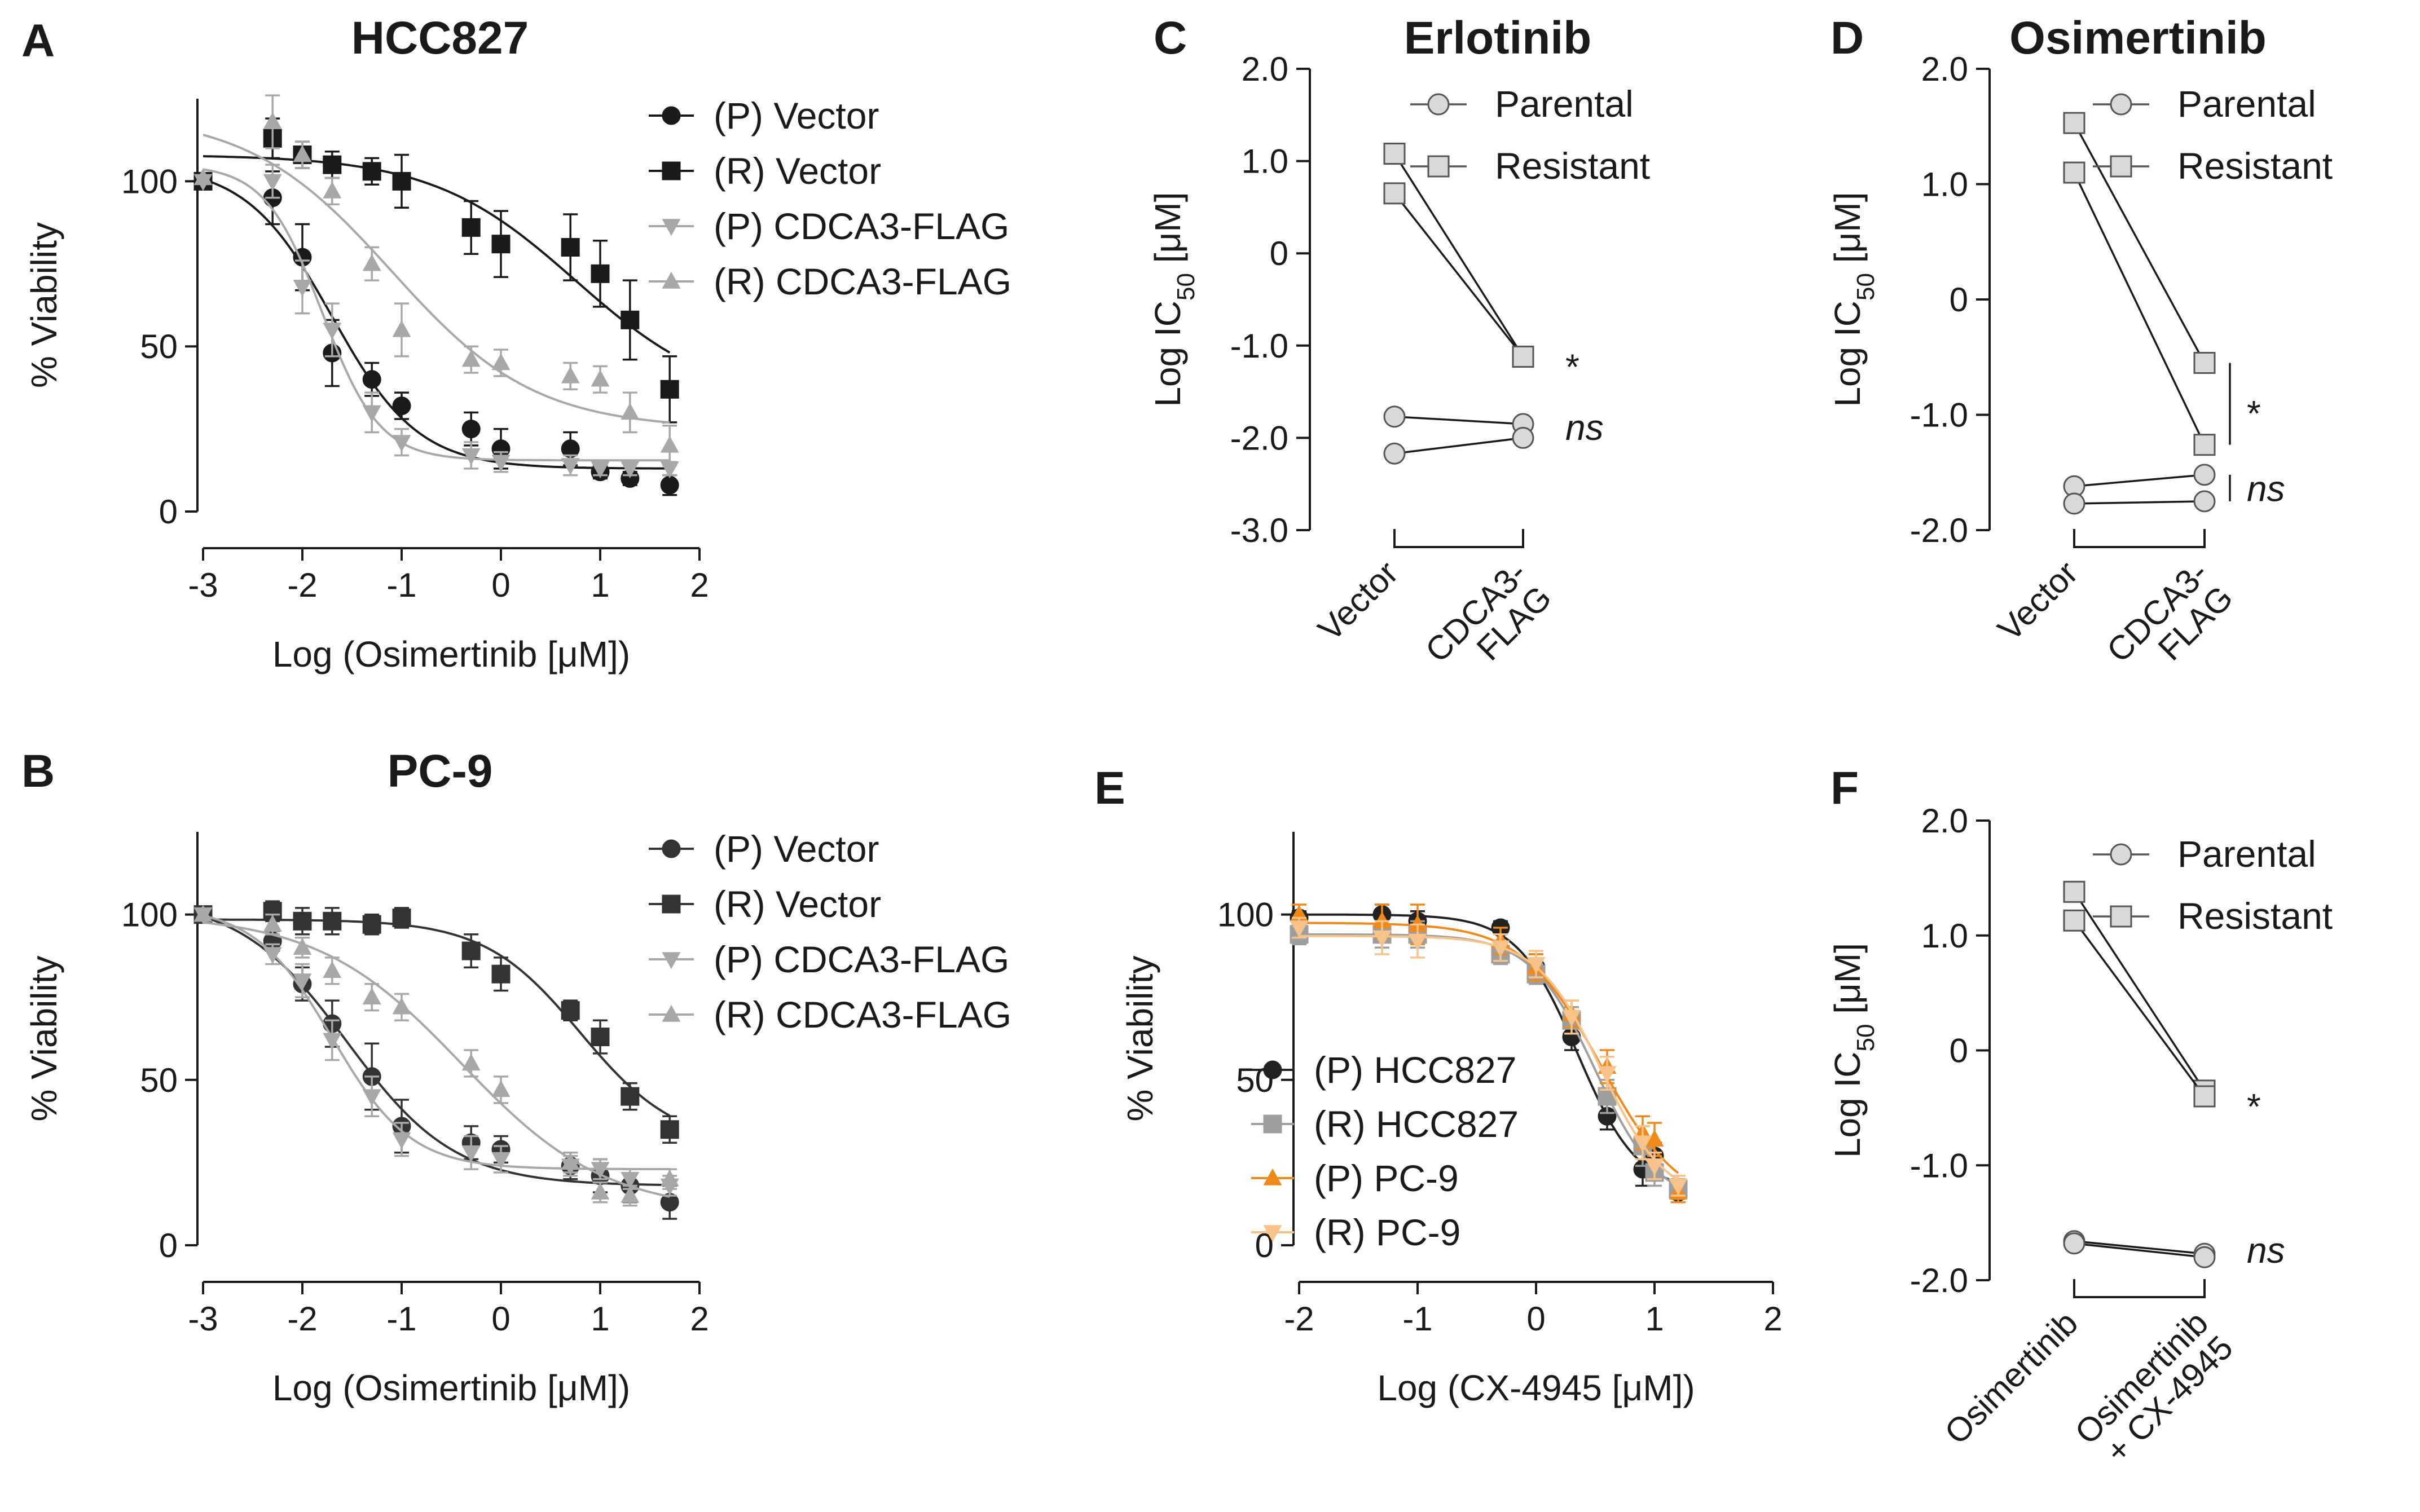  Describe the element at coordinates (861, 226) in the screenshot. I see `legend-label: (P) CDCA3-FLAG` at that location.